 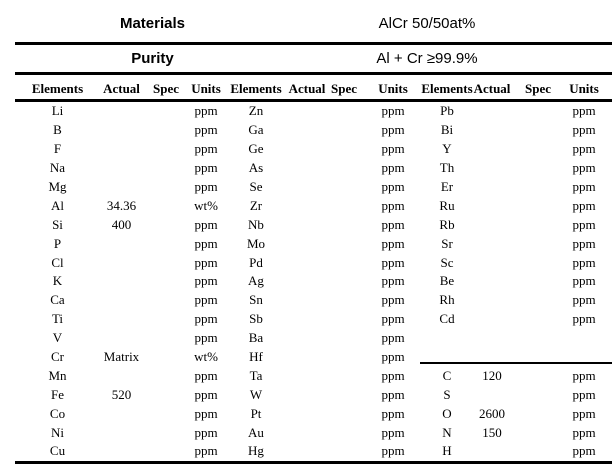 What do you see at coordinates (447, 205) in the screenshot?
I see `element-cell: Ru` at bounding box center [447, 205].